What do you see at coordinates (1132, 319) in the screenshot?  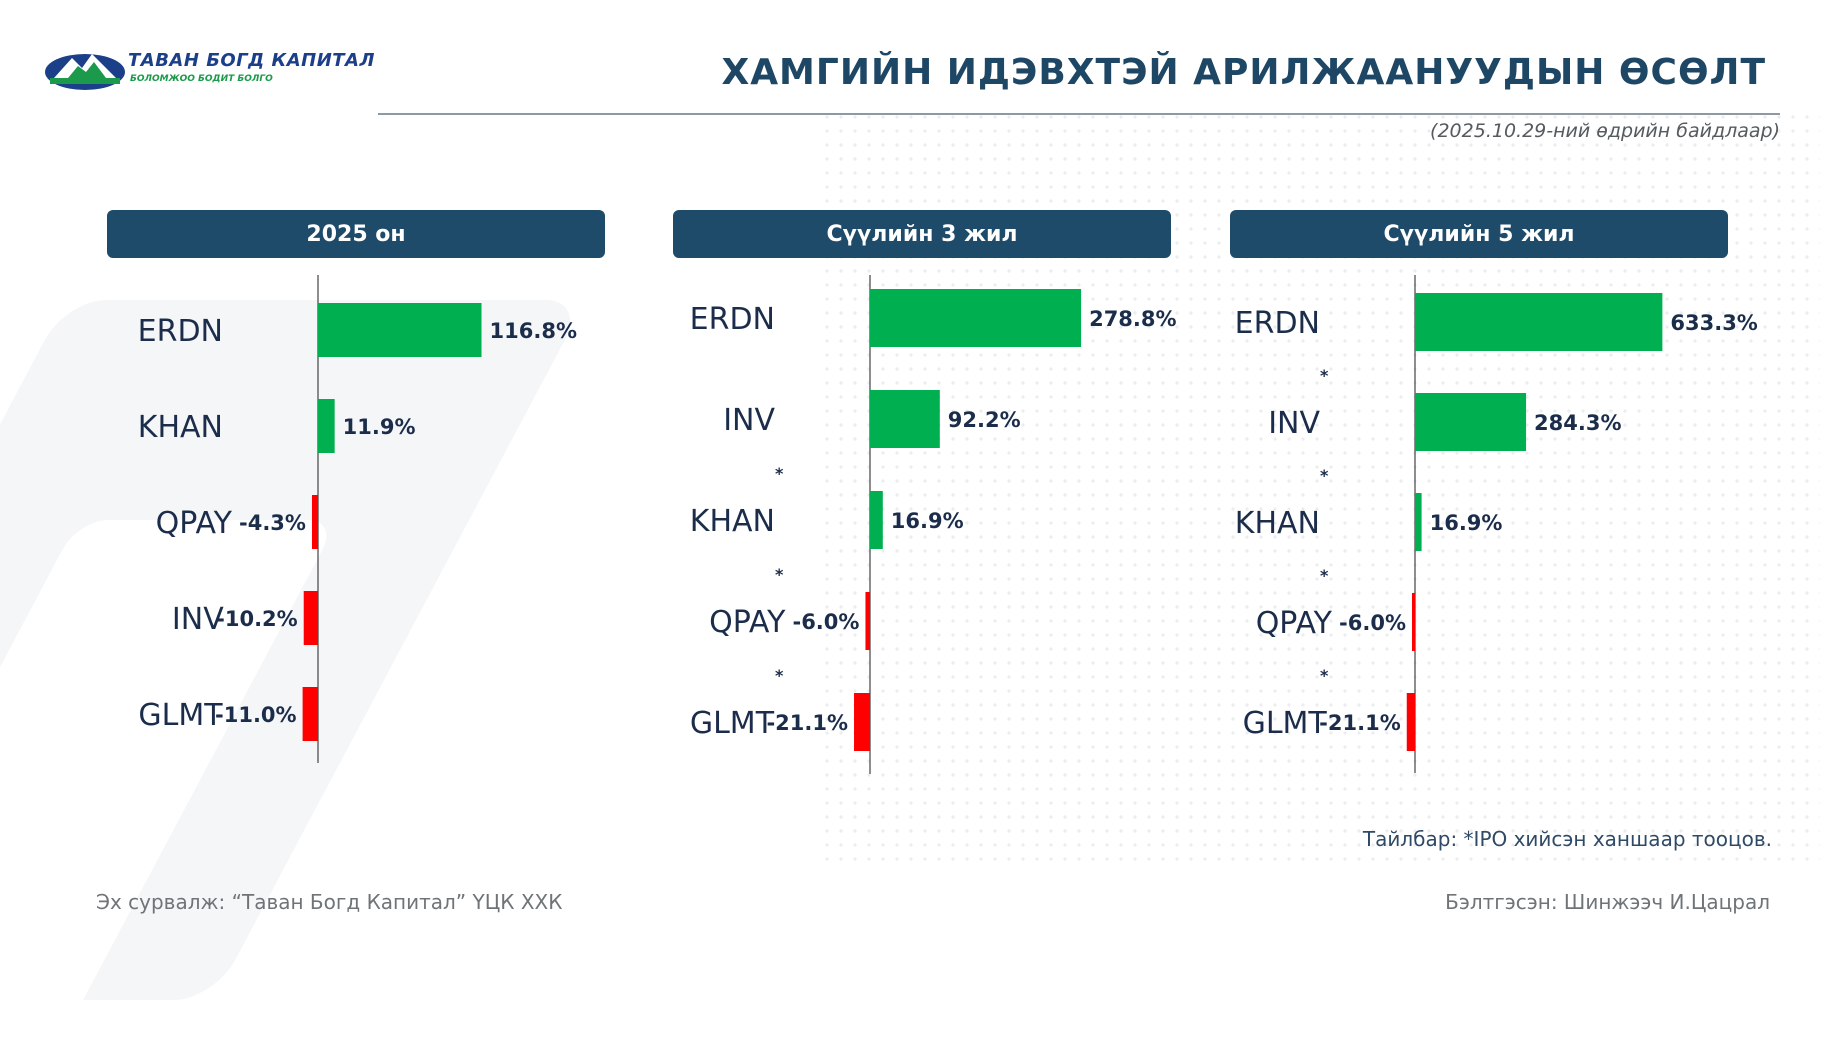 I see `value-label: 278.8%` at bounding box center [1132, 319].